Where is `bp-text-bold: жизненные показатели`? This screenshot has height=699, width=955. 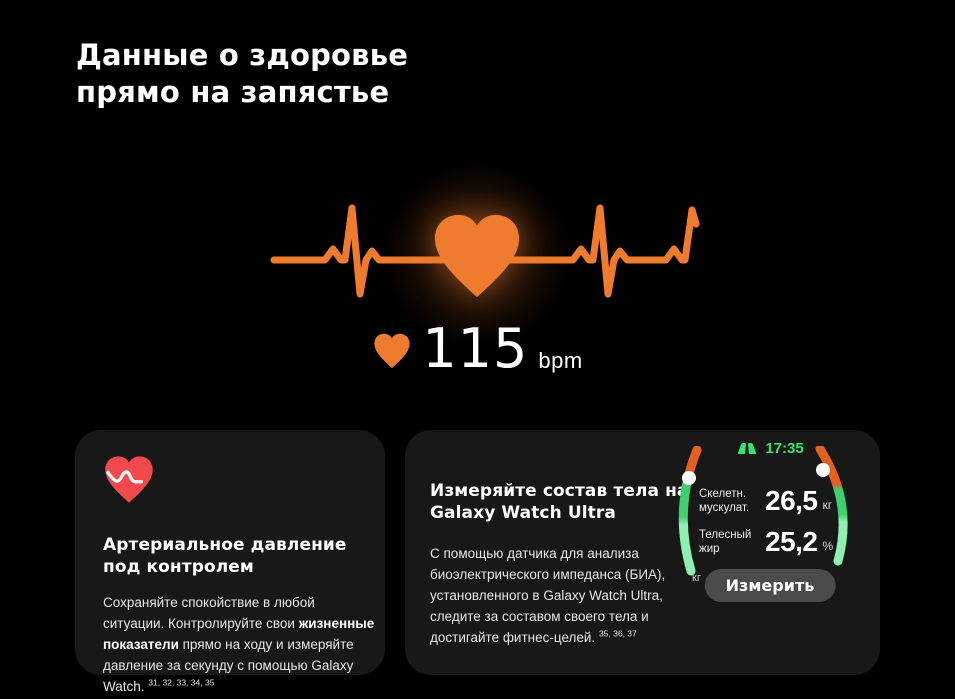 bp-text-bold: жизненные показатели is located at coordinates (239, 633).